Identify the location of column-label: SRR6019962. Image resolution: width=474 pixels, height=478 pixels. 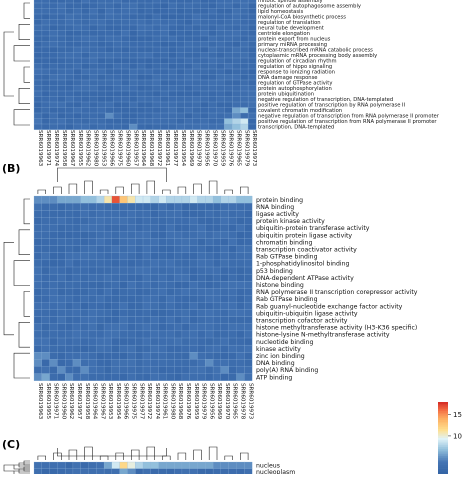
(71, 401).